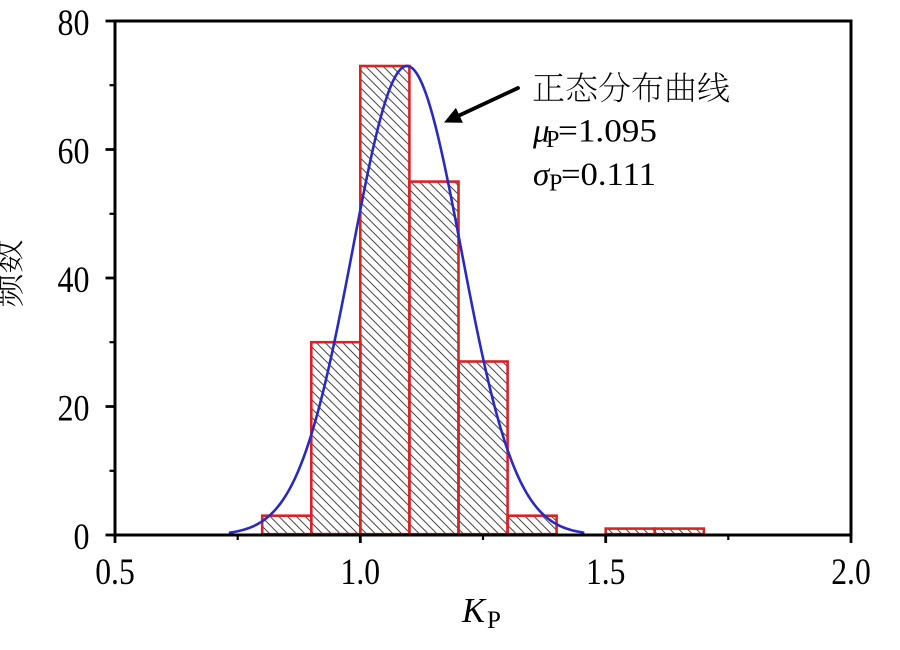  I want to click on svg-text: μP=1.095, so click(594, 134).